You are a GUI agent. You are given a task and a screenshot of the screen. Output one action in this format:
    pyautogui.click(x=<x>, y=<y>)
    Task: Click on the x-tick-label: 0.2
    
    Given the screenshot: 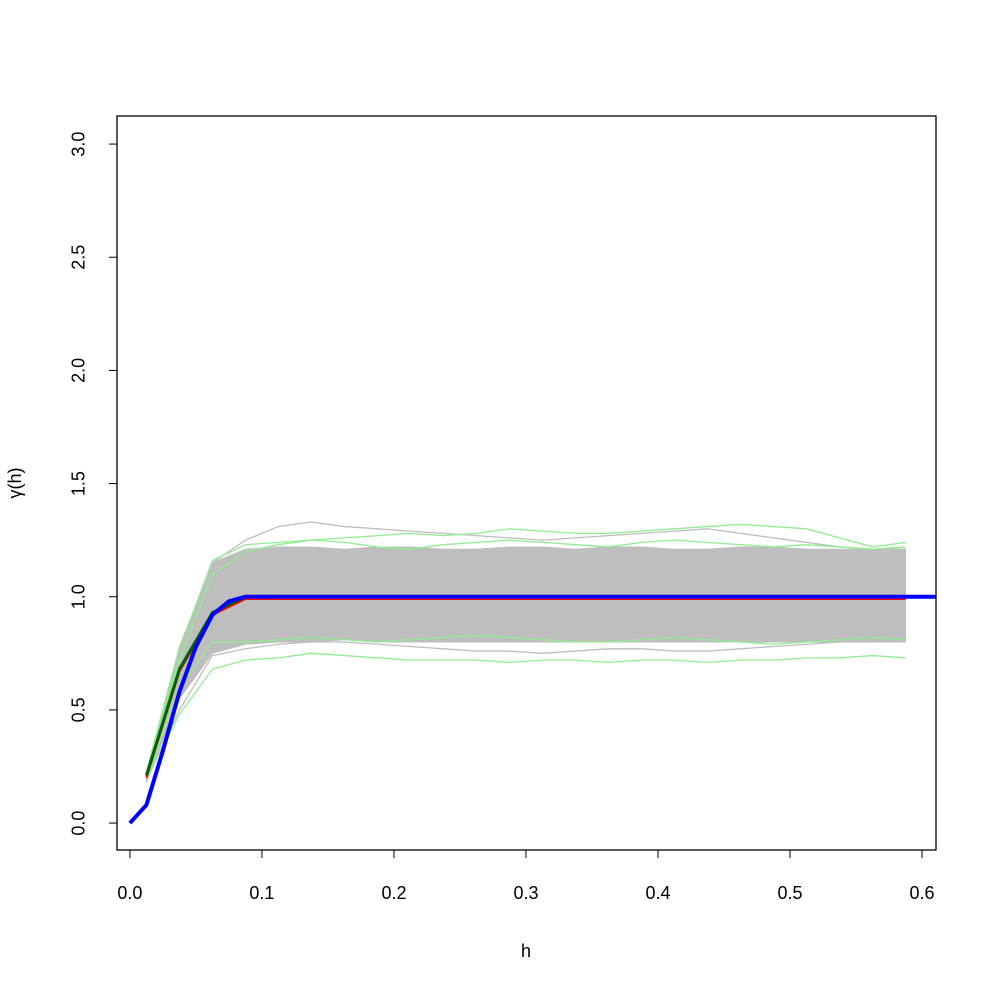 What is the action you would take?
    pyautogui.click(x=393, y=893)
    